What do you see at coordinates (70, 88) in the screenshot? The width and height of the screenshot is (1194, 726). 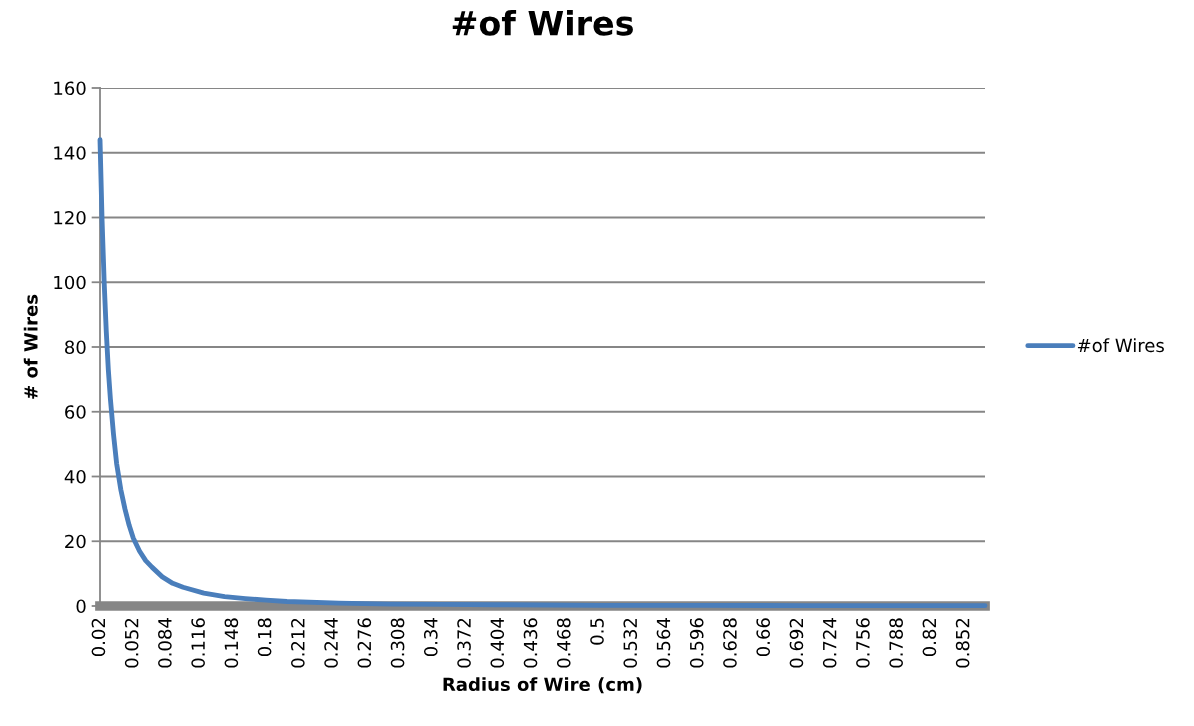 I see `y-tick-label: 160` at bounding box center [70, 88].